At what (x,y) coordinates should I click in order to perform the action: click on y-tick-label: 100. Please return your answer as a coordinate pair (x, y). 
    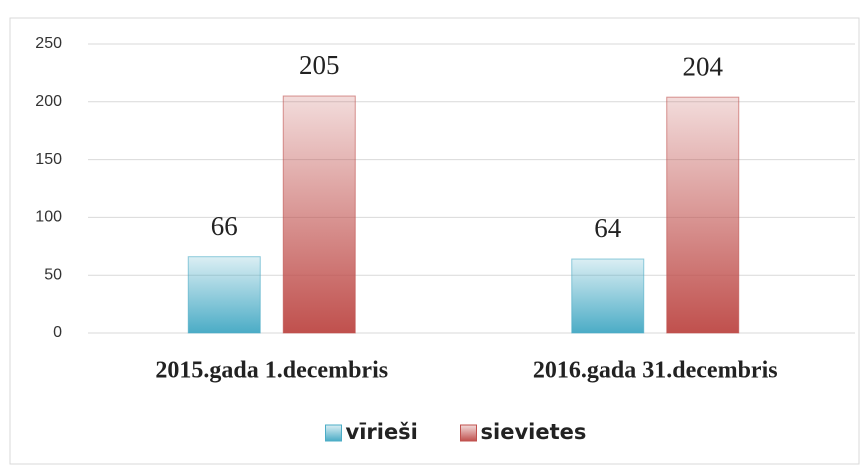
    Looking at the image, I should click on (48, 217).